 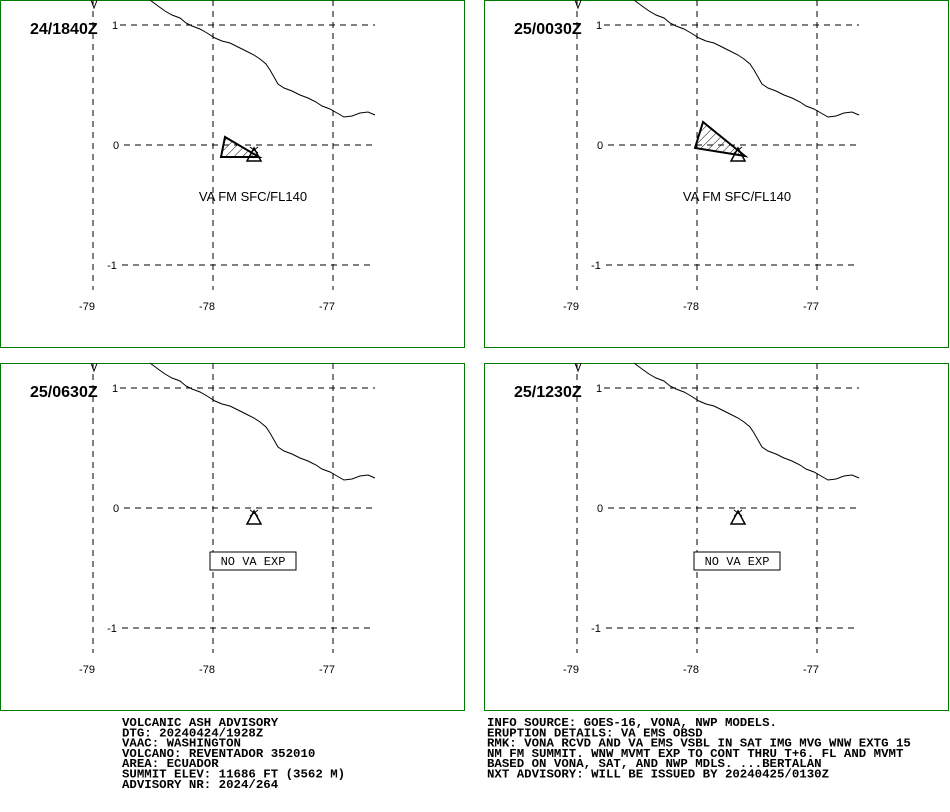 I want to click on advisory-line: VOLCANO: REVENTADOR 352010, so click(x=218, y=754).